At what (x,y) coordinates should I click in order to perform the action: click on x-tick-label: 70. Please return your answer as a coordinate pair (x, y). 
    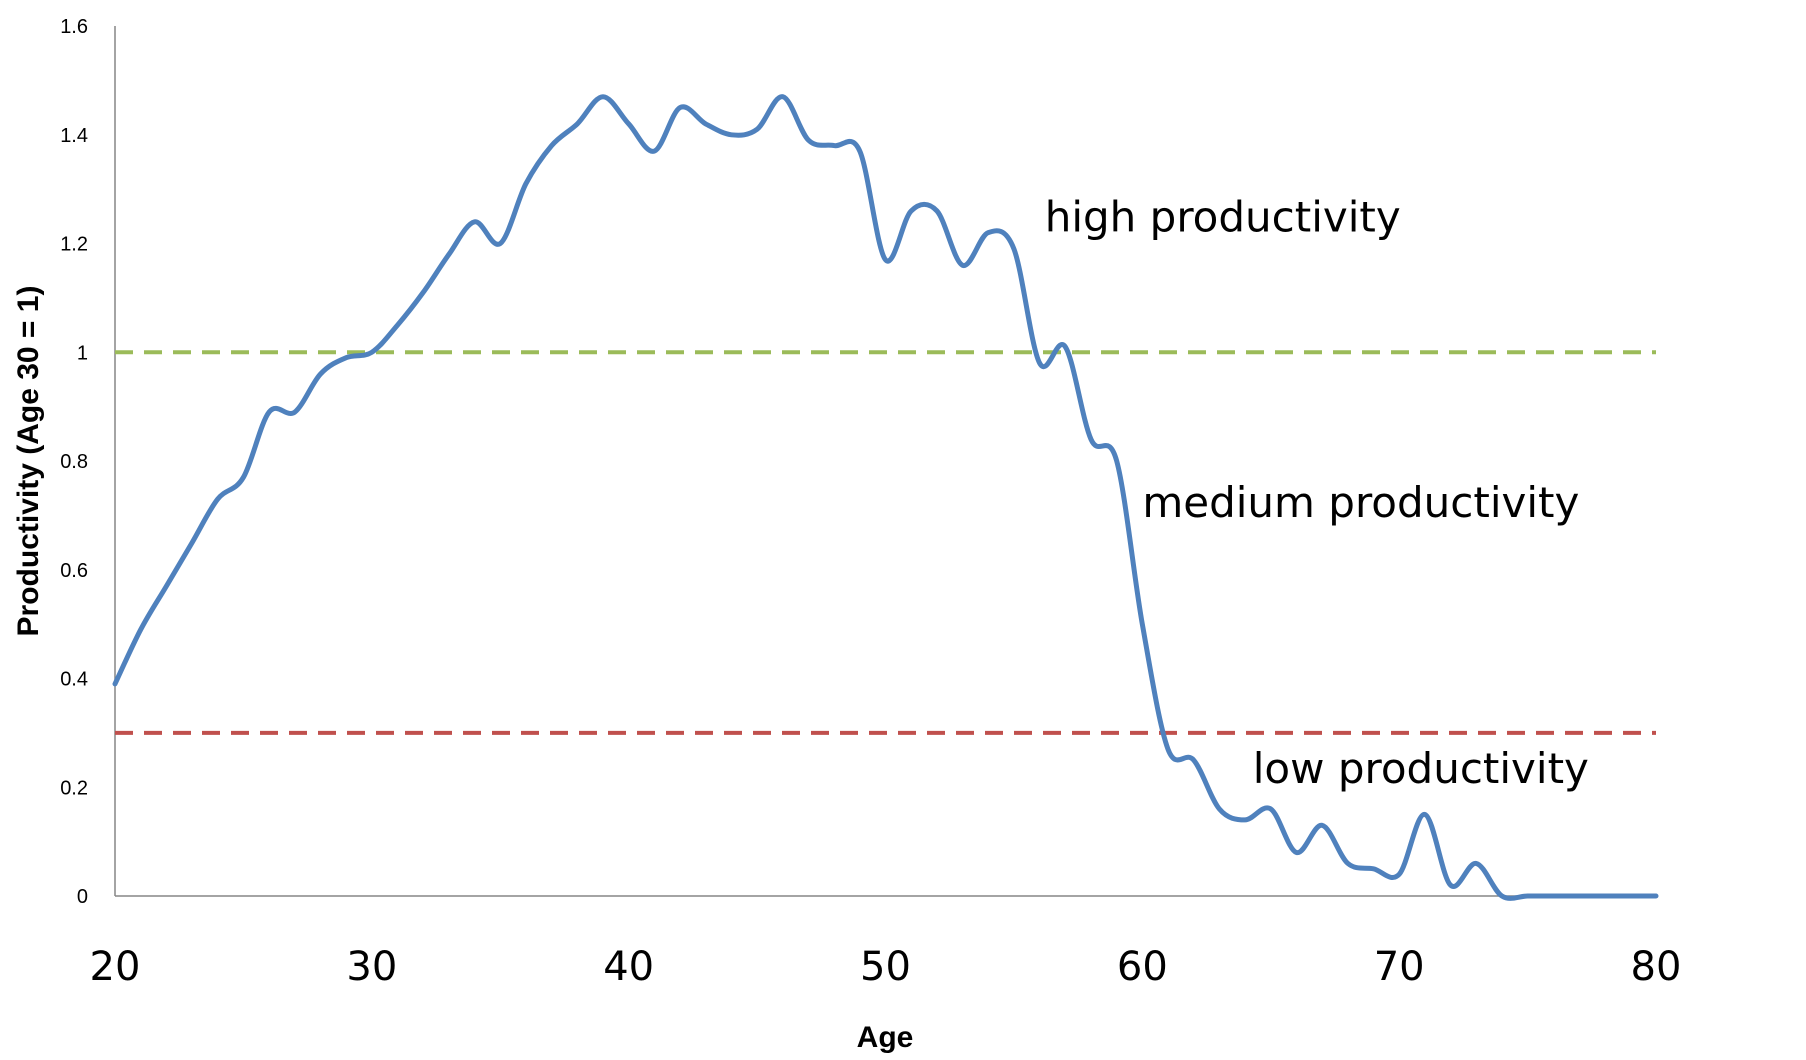
    Looking at the image, I should click on (1399, 967).